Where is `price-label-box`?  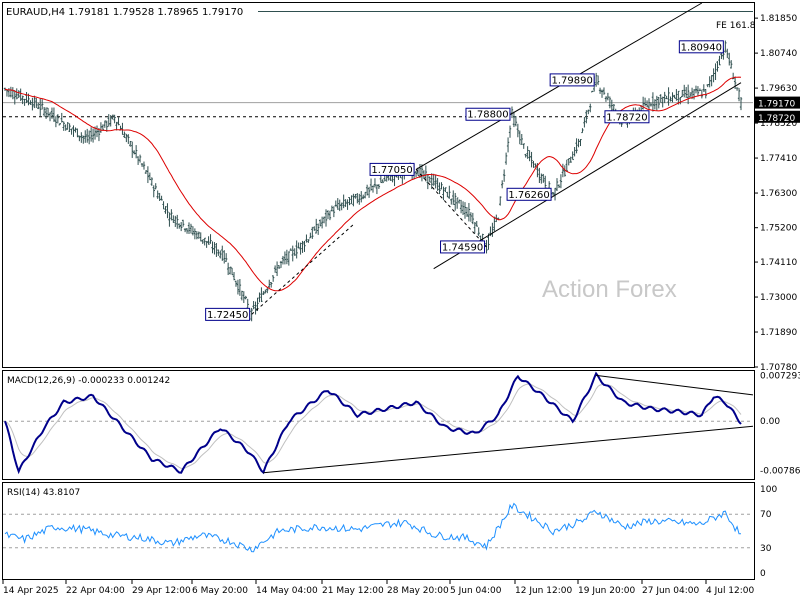
price-label-box is located at coordinates (488, 114).